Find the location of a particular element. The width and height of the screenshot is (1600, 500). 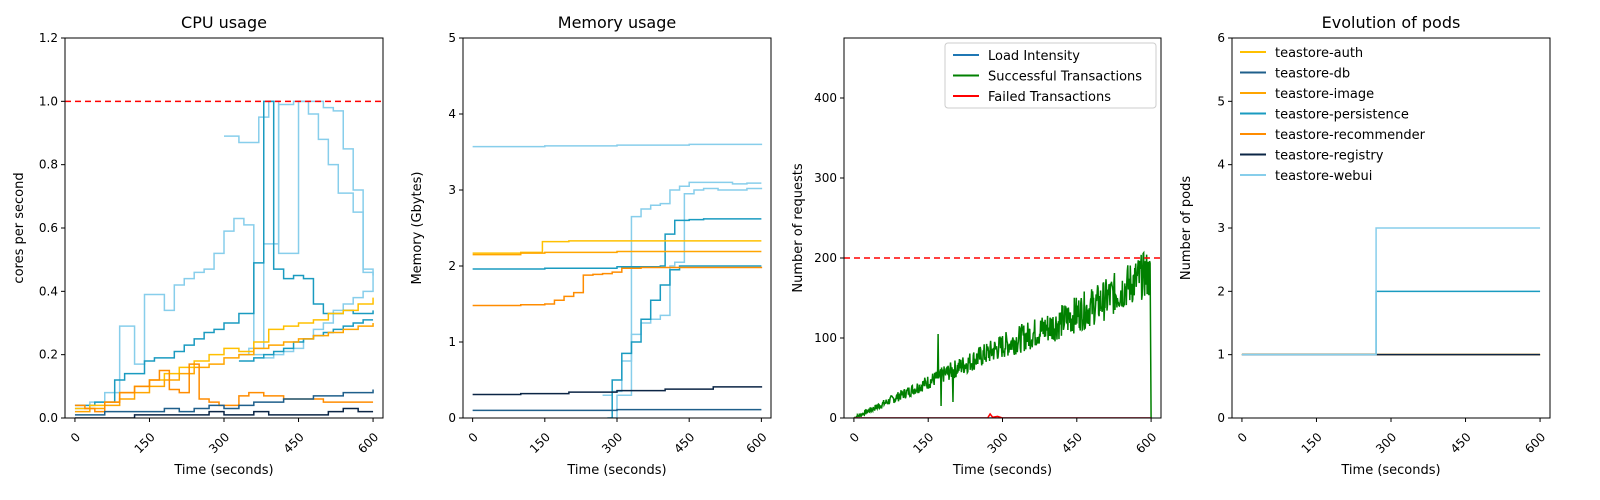

legend-entry: Successful Transactions is located at coordinates (1065, 77).